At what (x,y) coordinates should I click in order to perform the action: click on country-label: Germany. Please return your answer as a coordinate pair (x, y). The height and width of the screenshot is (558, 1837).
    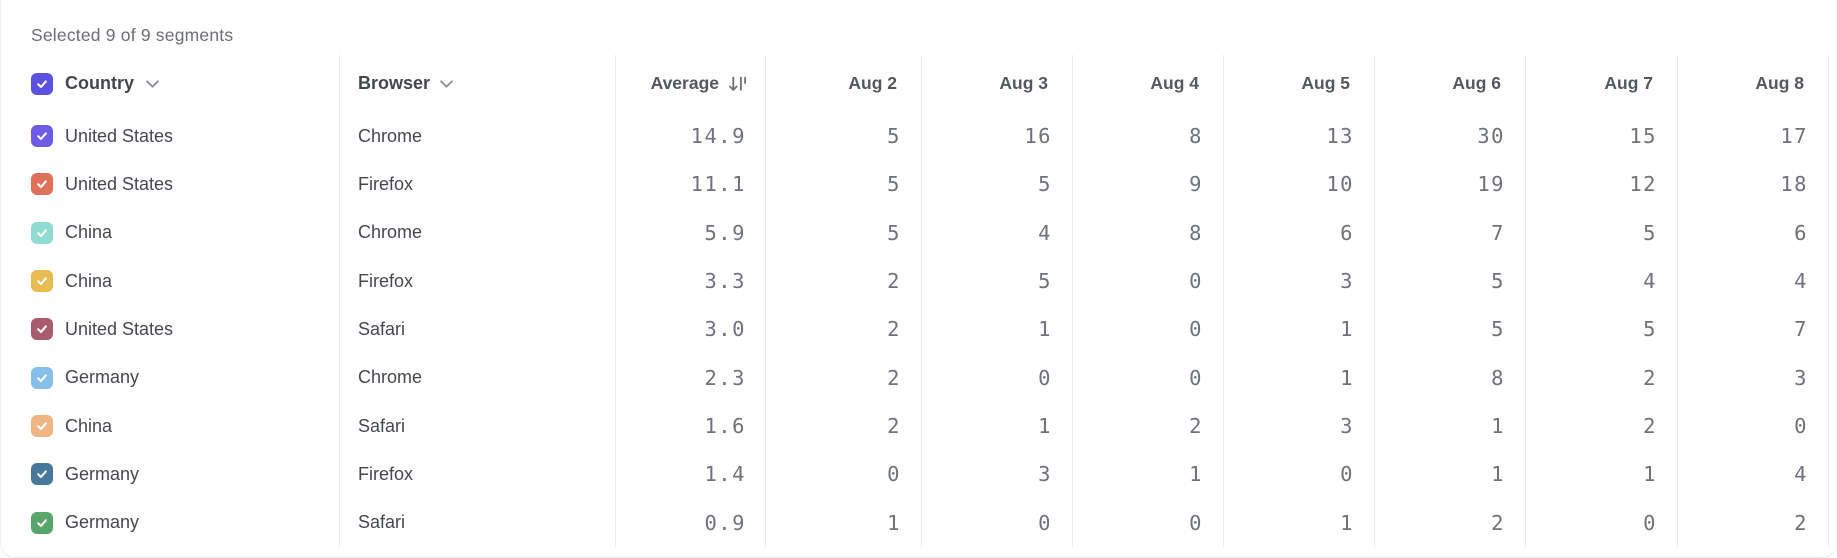
    Looking at the image, I should click on (102, 473).